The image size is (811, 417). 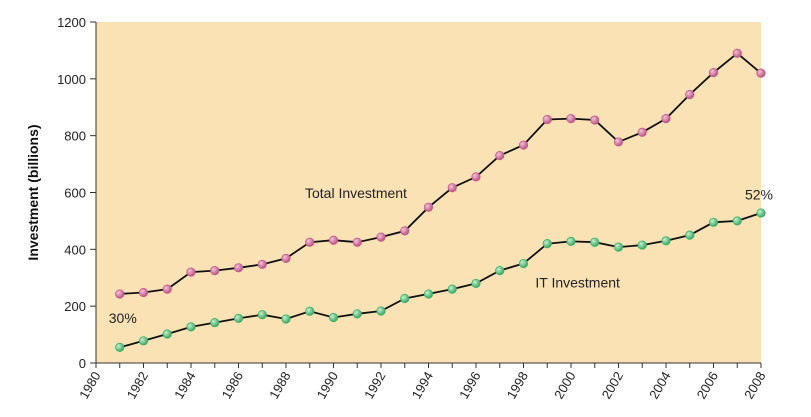 I want to click on x-tick-label: 1980, so click(x=89, y=385).